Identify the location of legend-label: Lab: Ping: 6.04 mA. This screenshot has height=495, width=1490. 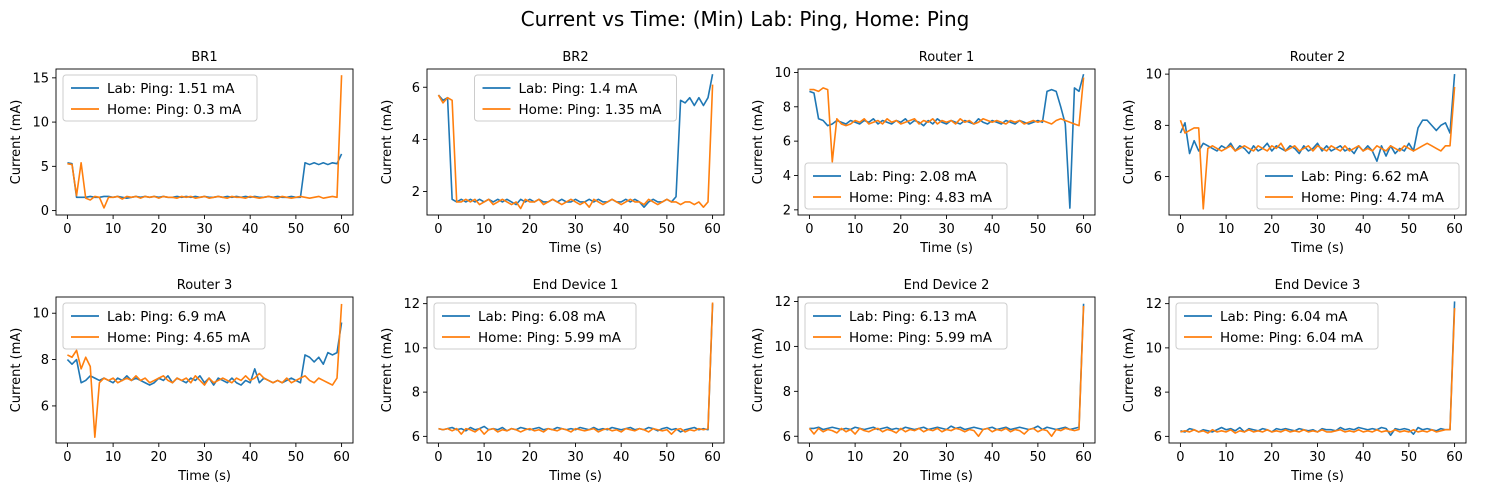
(1284, 317).